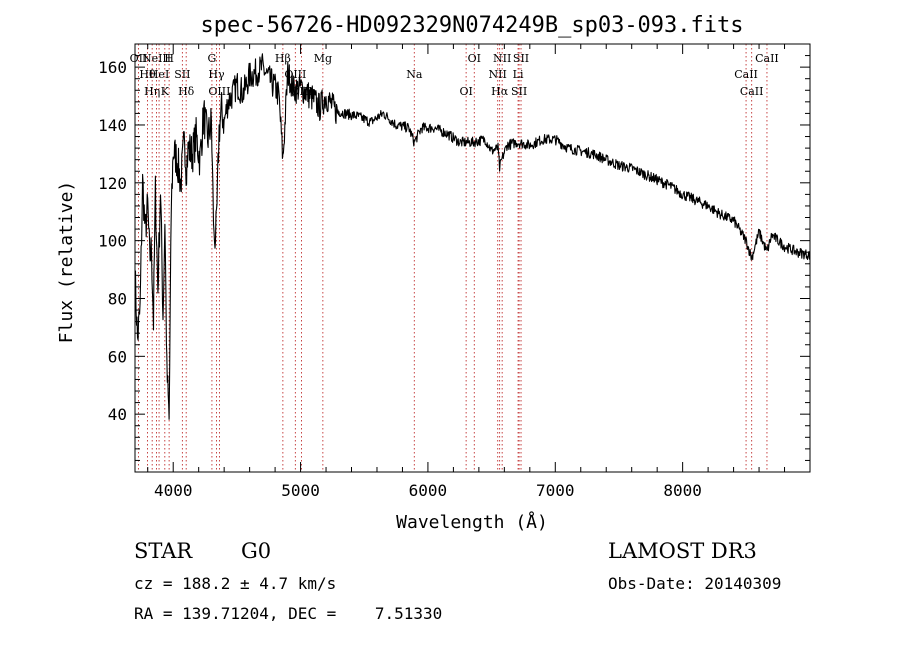  Describe the element at coordinates (256, 551) in the screenshot. I see `object-subclass: G0` at that location.